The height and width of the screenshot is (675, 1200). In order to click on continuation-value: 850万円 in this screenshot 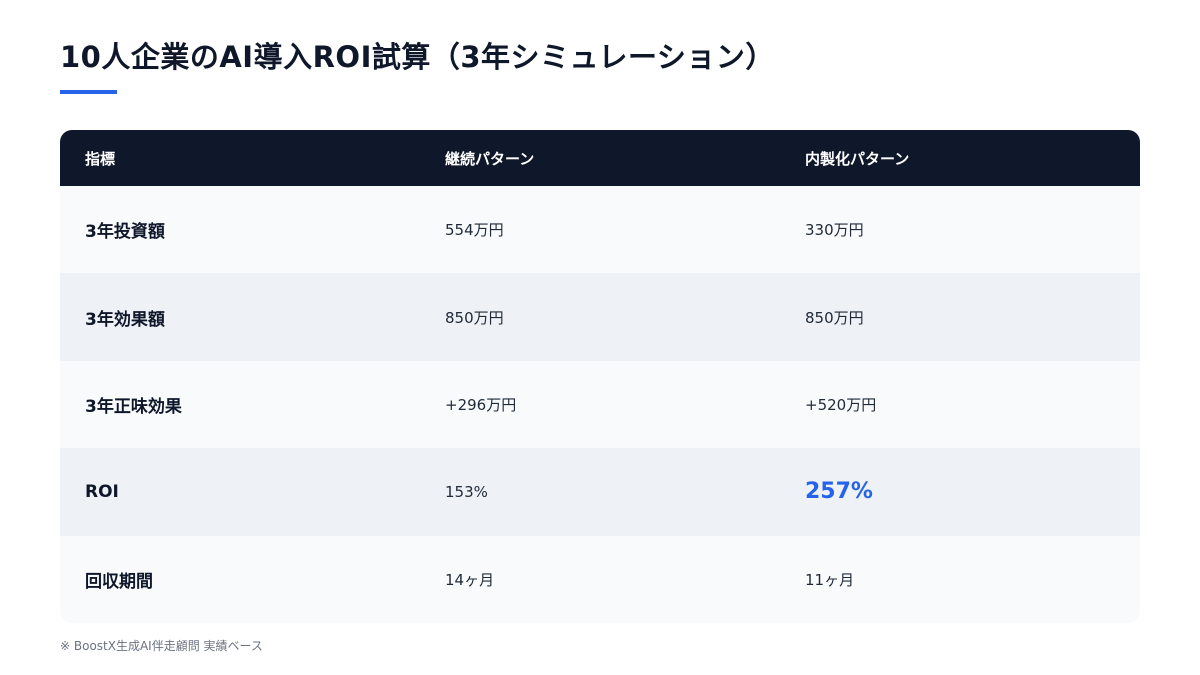, I will do `click(474, 317)`.